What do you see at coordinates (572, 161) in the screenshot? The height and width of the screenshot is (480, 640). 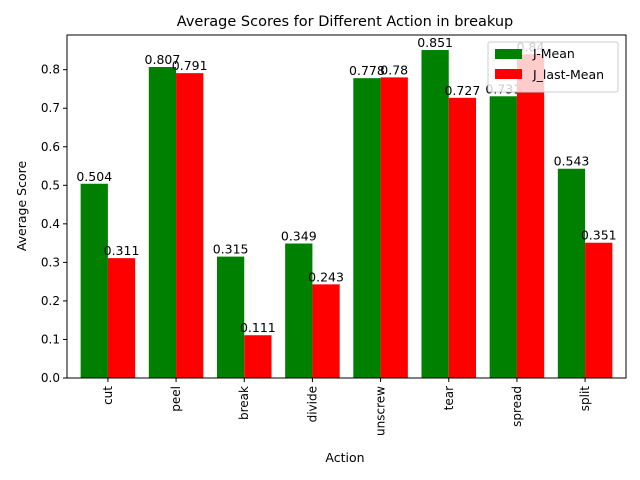 I see `bar-value-label: 0.543` at bounding box center [572, 161].